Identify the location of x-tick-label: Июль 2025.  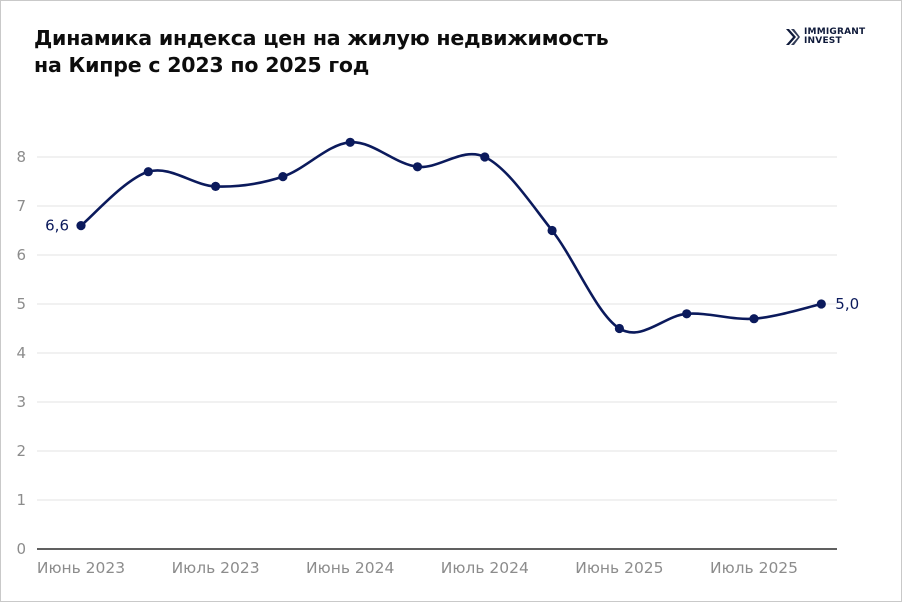
(754, 568).